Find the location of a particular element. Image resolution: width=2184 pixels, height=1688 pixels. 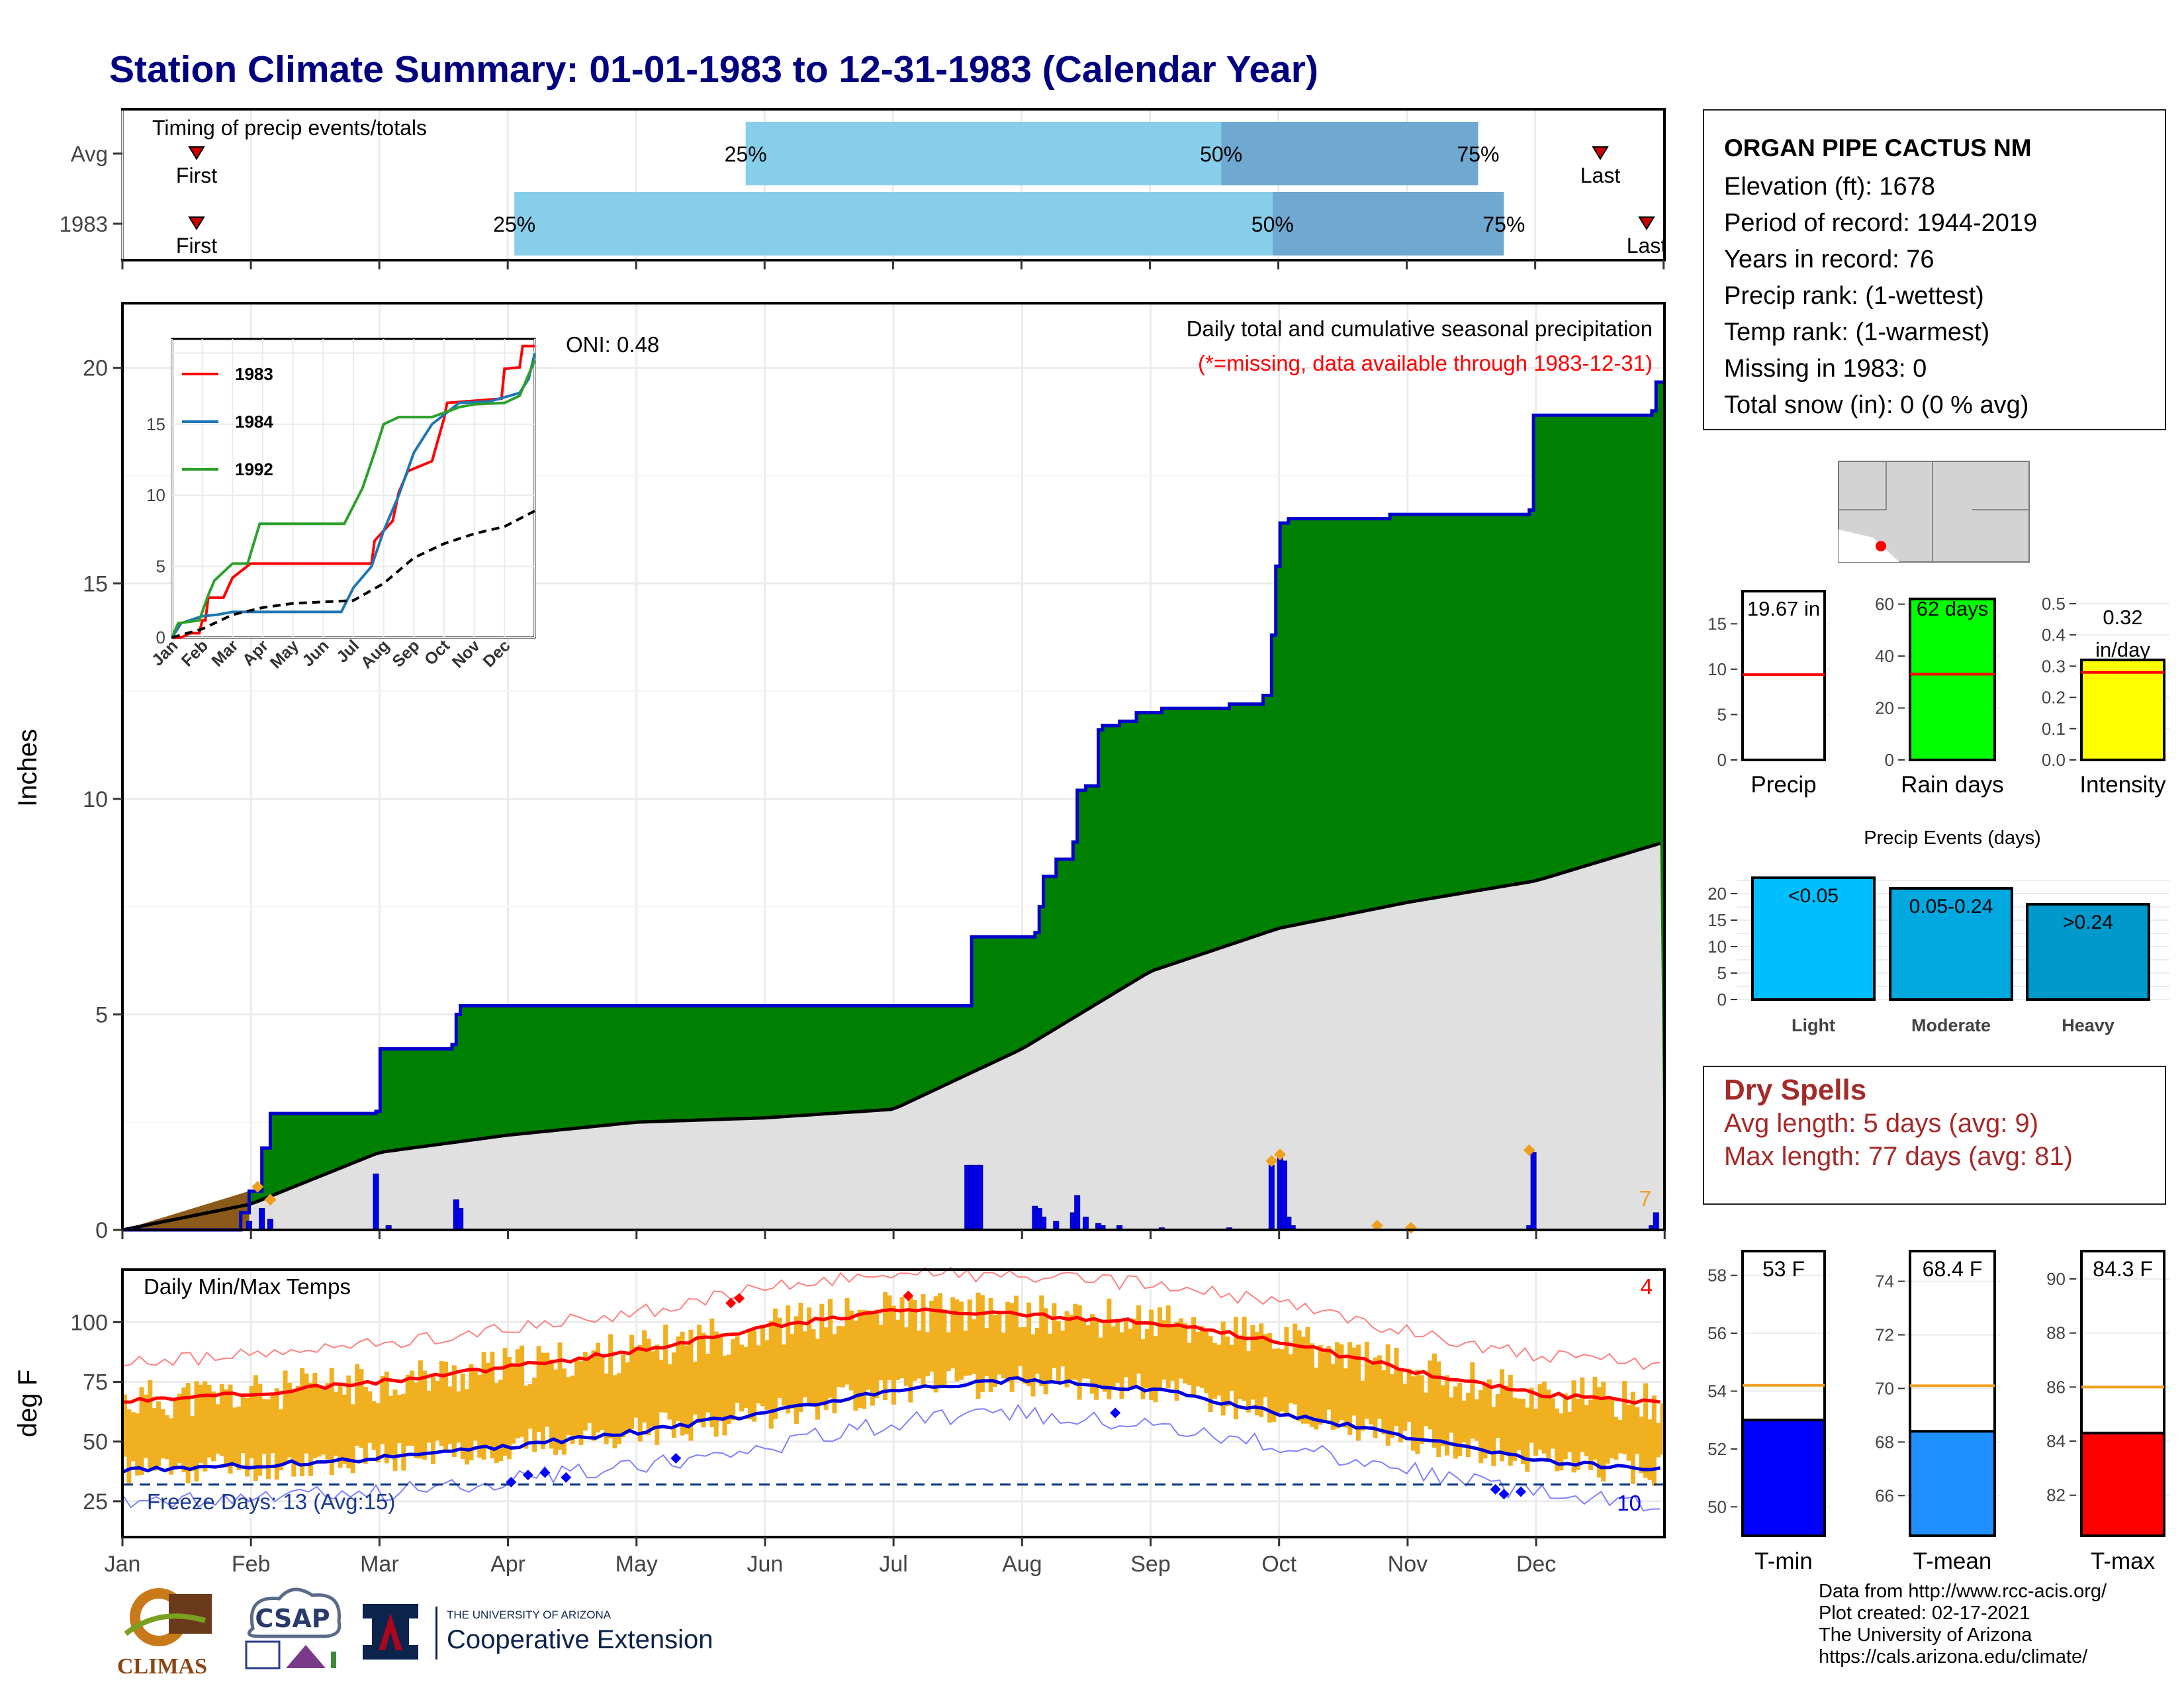

mini-value-label: in/day is located at coordinates (2122, 649).